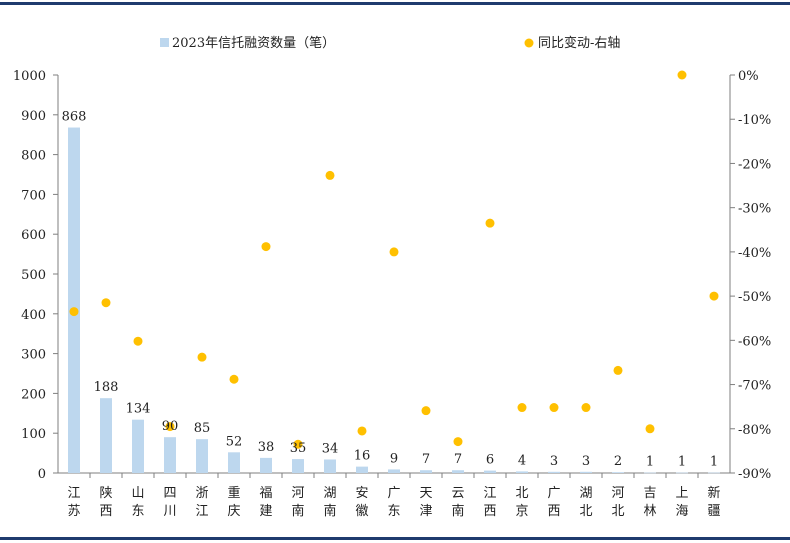 The width and height of the screenshot is (790, 543). Describe the element at coordinates (234, 441) in the screenshot. I see `bar-value-label: 52` at that location.